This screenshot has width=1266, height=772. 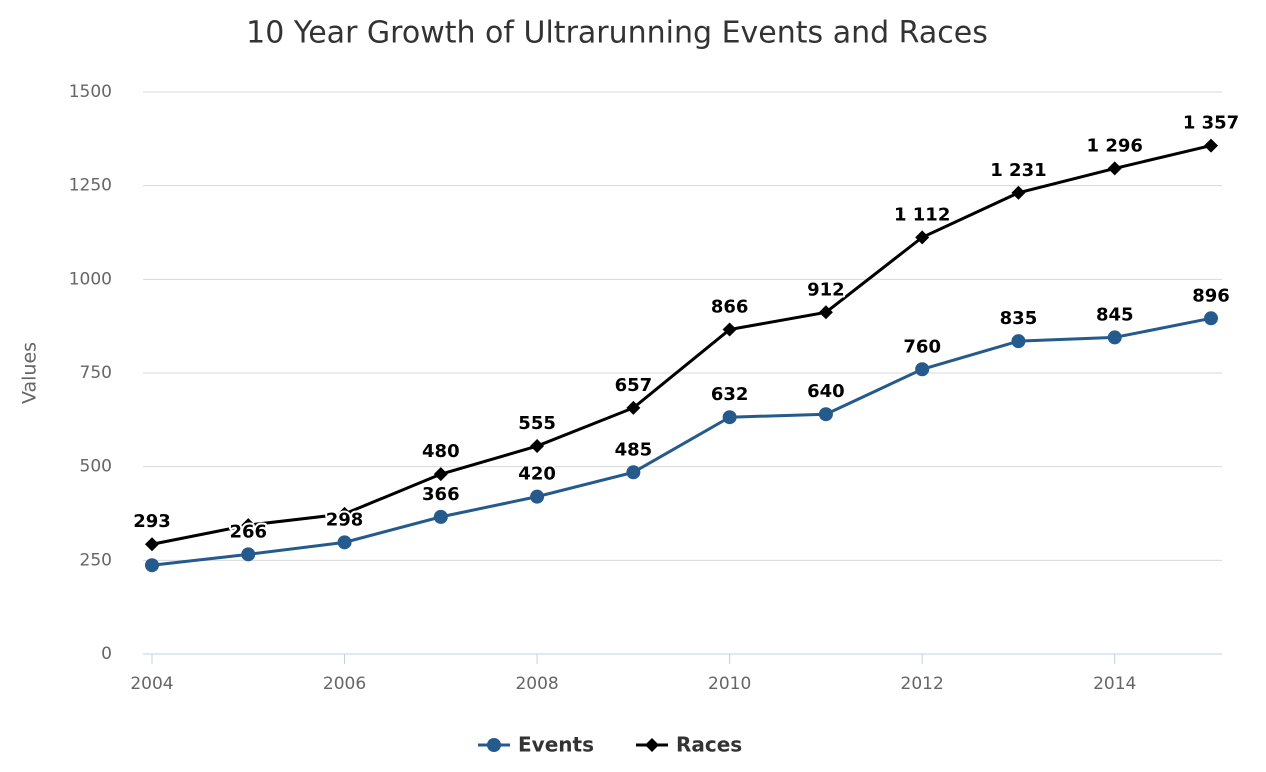 I want to click on legend-item: Events, so click(x=536, y=745).